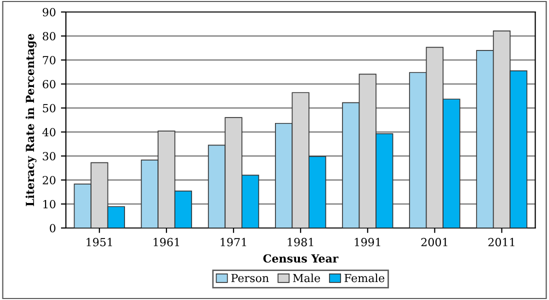 The height and width of the screenshot is (300, 549). I want to click on legend-label: Person, so click(250, 278).